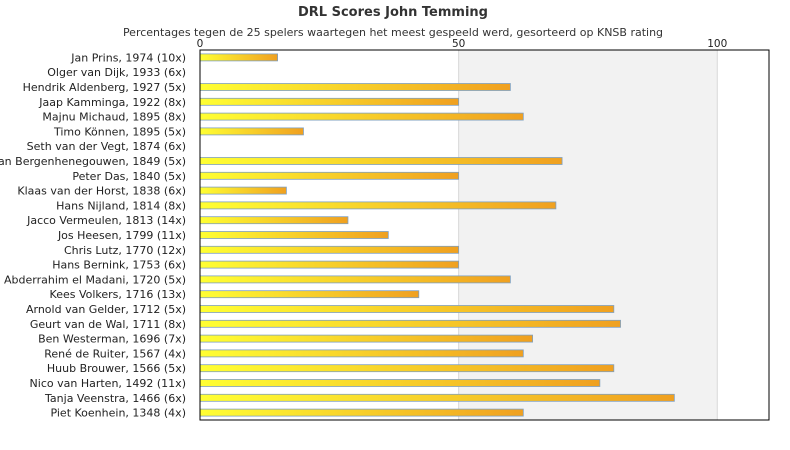  I want to click on category-label: Olger van Dijk, 1933 (6x), so click(116, 72).